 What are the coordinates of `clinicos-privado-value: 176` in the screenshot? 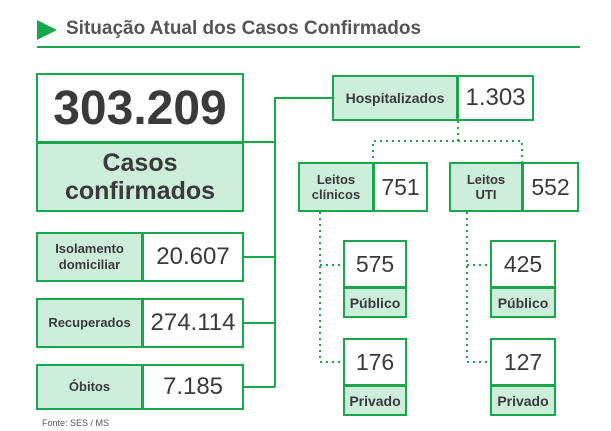 It's located at (375, 362).